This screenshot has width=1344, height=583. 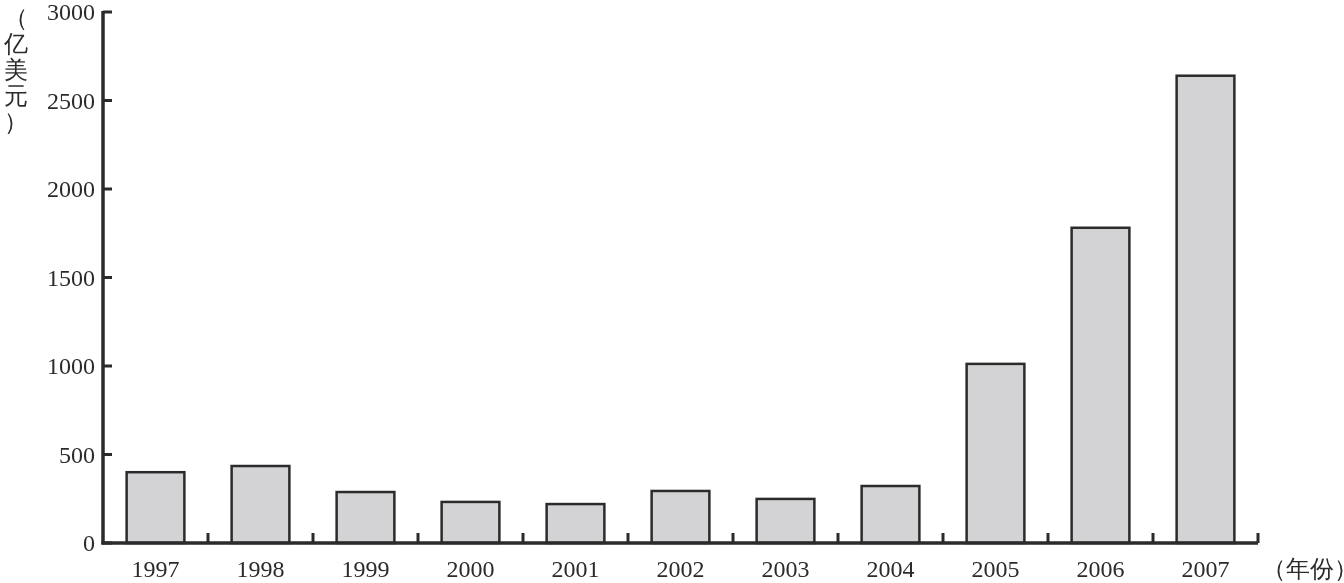 What do you see at coordinates (1303, 569) in the screenshot?
I see `x-axis-title: （年份）` at bounding box center [1303, 569].